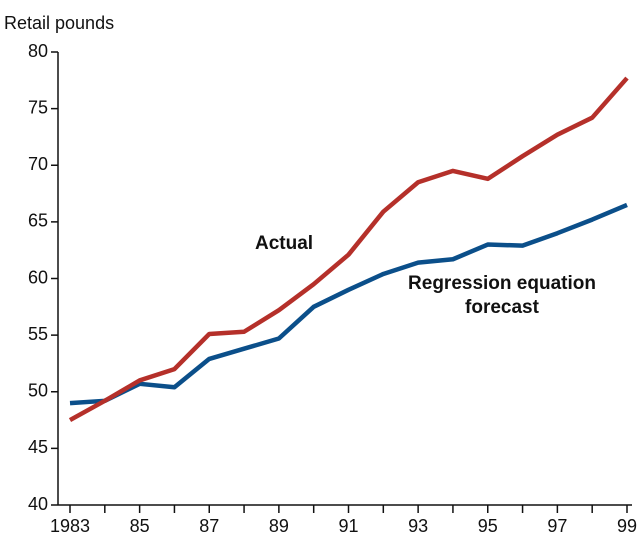 The width and height of the screenshot is (643, 540). Describe the element at coordinates (209, 526) in the screenshot. I see `x-tick-label: 87` at that location.